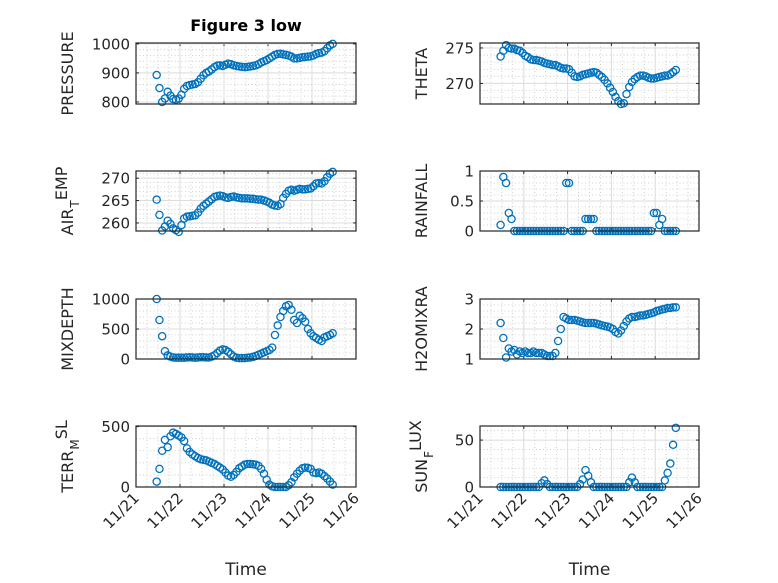  Describe the element at coordinates (552, 510) in the screenshot. I see `x-tick-label: 11/23` at that location.